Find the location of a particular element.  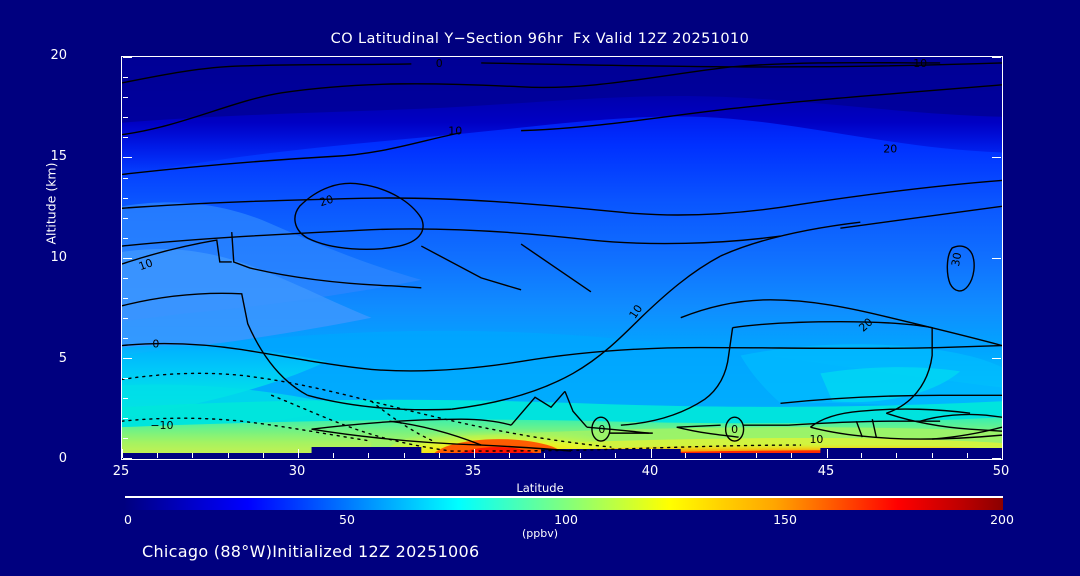

y-tick-label: 15 is located at coordinates (58, 156).